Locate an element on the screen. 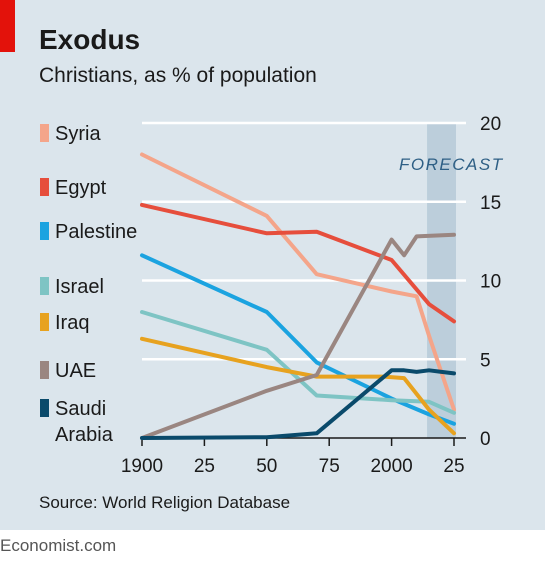 The image size is (545, 562). x-tick-label-1975: 75 is located at coordinates (329, 466).